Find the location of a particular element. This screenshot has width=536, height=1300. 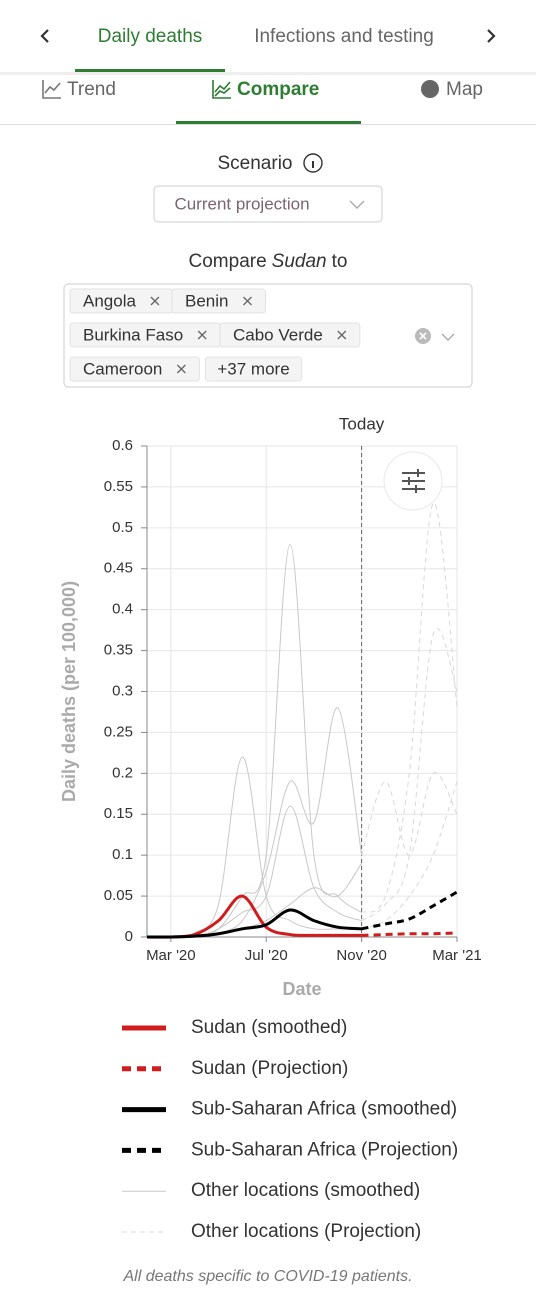

chip-label: Burkina Faso is located at coordinates (133, 334).